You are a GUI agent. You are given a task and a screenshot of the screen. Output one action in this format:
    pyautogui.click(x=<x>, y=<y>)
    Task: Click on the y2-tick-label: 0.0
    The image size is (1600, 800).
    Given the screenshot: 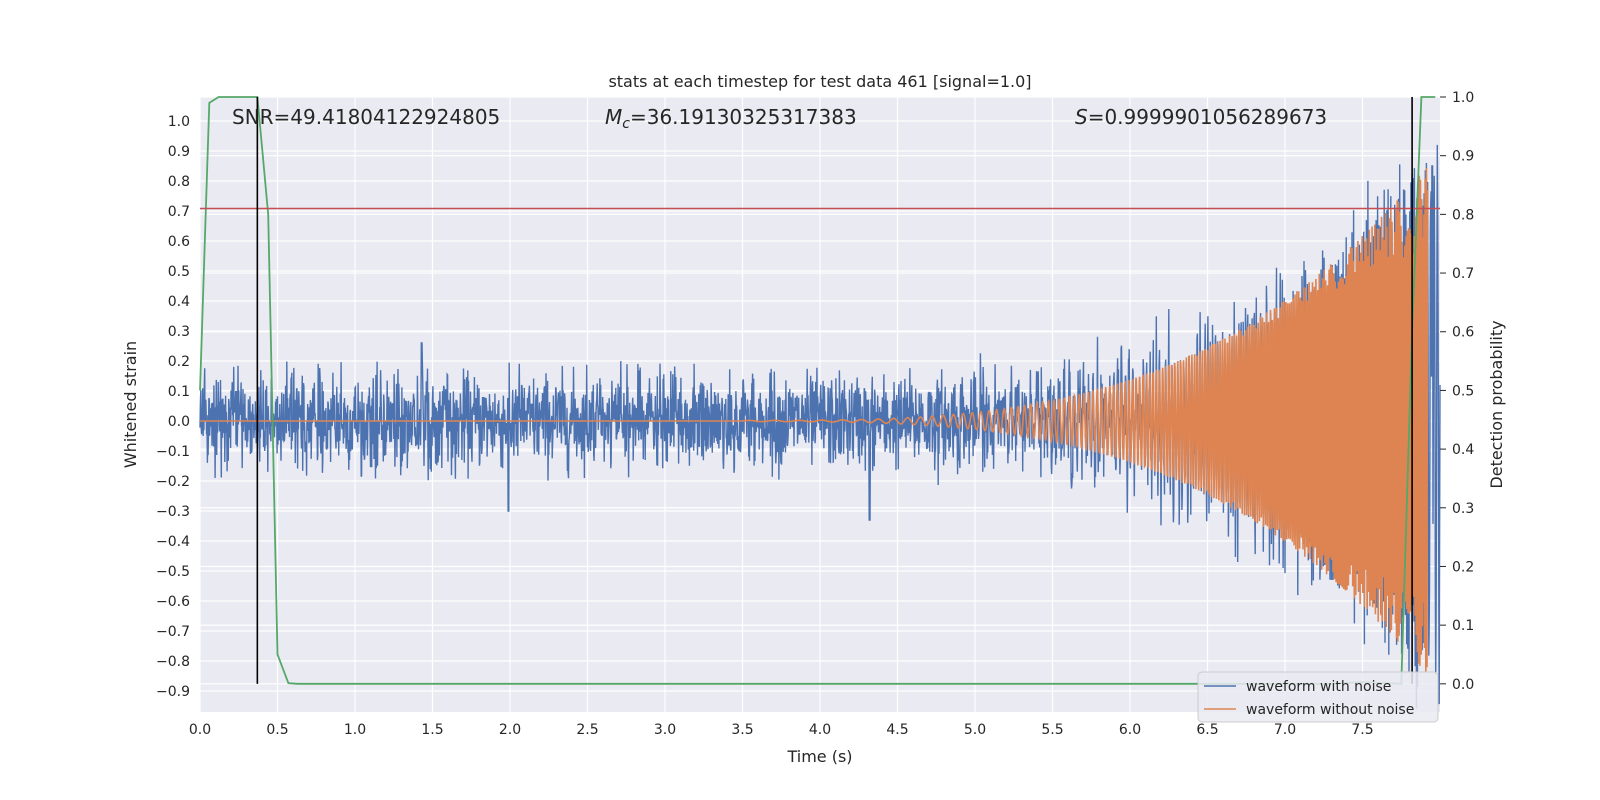 What is the action you would take?
    pyautogui.click(x=1463, y=685)
    